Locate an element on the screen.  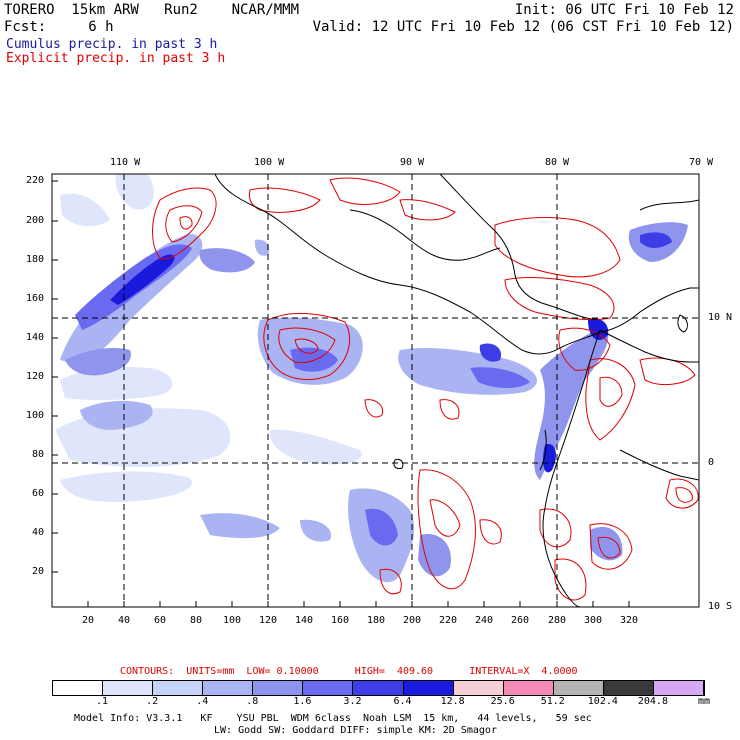
colorbar-label: 6.4 is located at coordinates (402, 701).